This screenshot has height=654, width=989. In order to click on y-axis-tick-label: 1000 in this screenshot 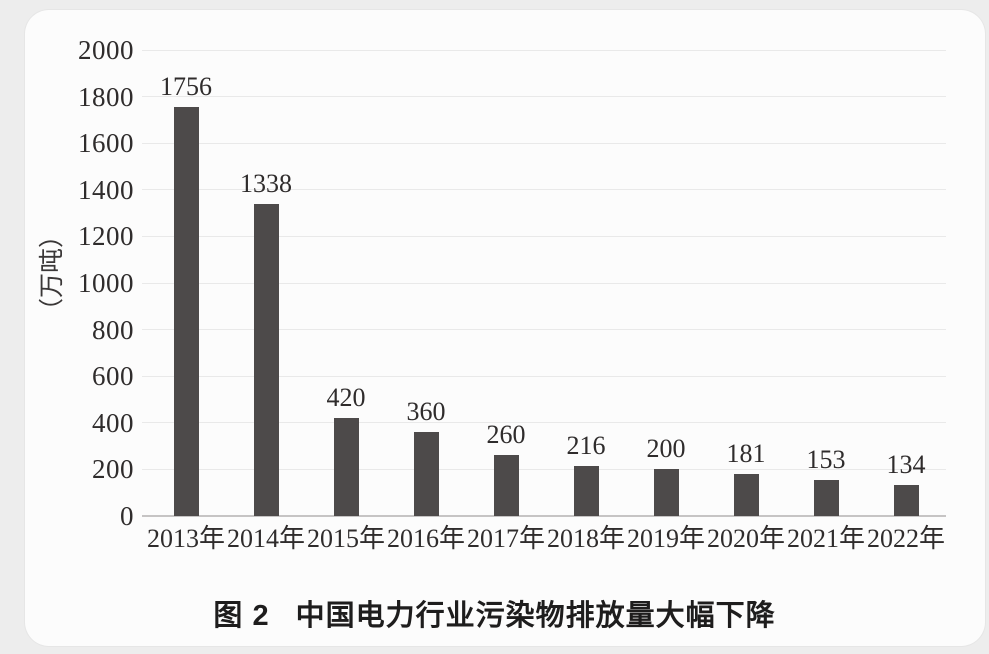, I will do `click(106, 283)`.